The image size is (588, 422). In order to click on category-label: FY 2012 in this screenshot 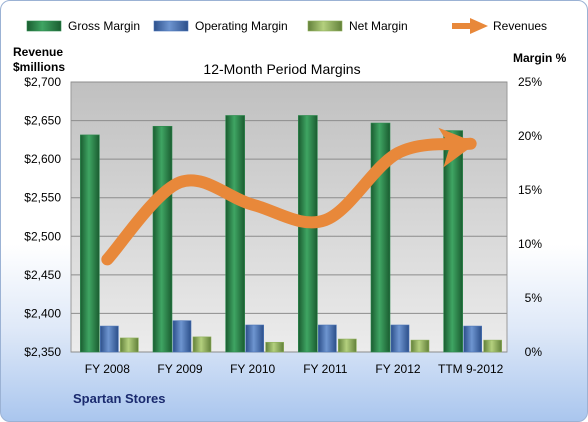, I will do `click(397, 369)`.